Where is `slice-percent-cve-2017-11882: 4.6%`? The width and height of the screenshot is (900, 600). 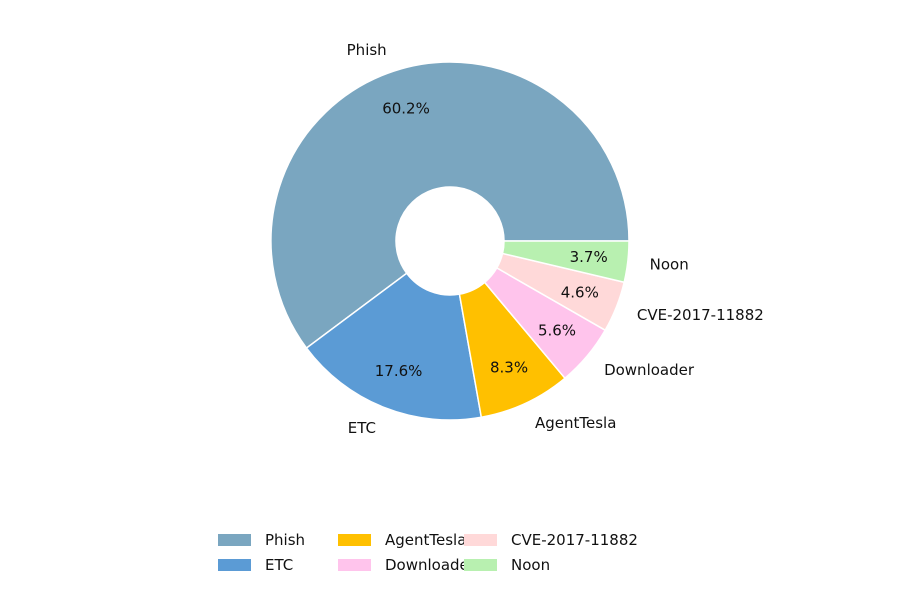 slice-percent-cve-2017-11882: 4.6% is located at coordinates (580, 292).